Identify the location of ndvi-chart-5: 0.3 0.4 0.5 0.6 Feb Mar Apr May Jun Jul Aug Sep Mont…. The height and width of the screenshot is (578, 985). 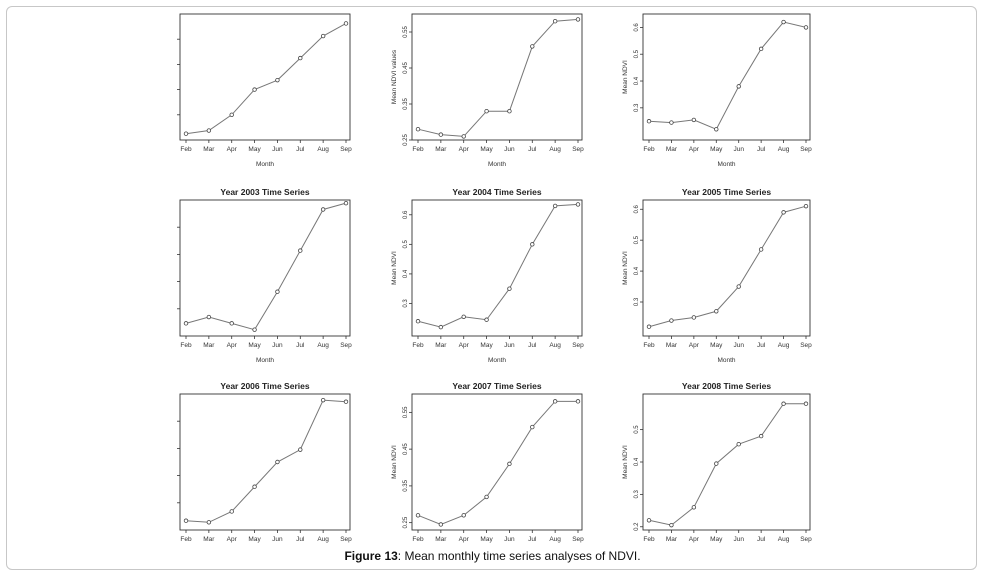
(479, 278).